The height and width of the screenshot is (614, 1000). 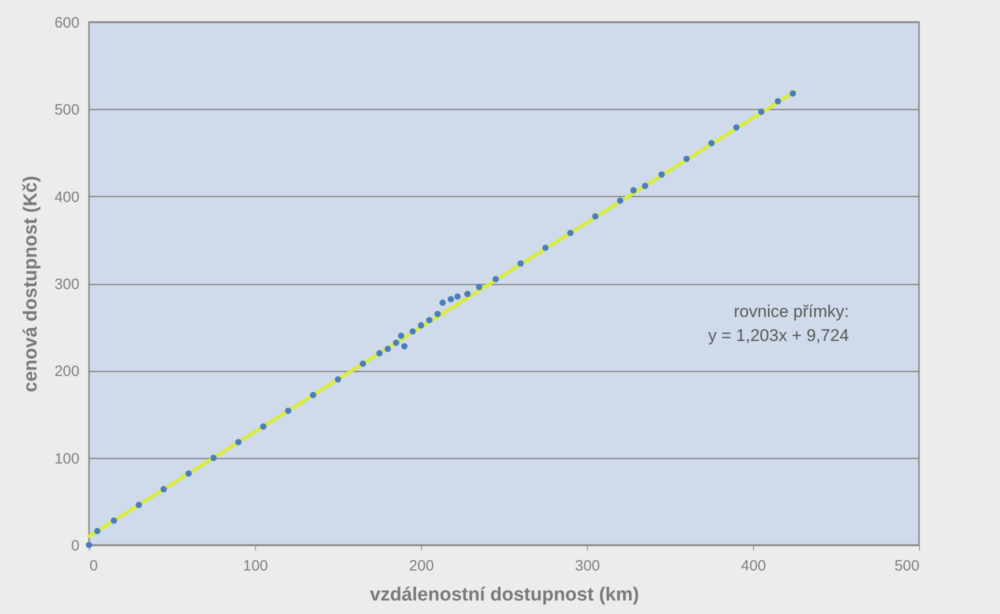 I want to click on y-tick-label: 0, so click(x=75, y=546).